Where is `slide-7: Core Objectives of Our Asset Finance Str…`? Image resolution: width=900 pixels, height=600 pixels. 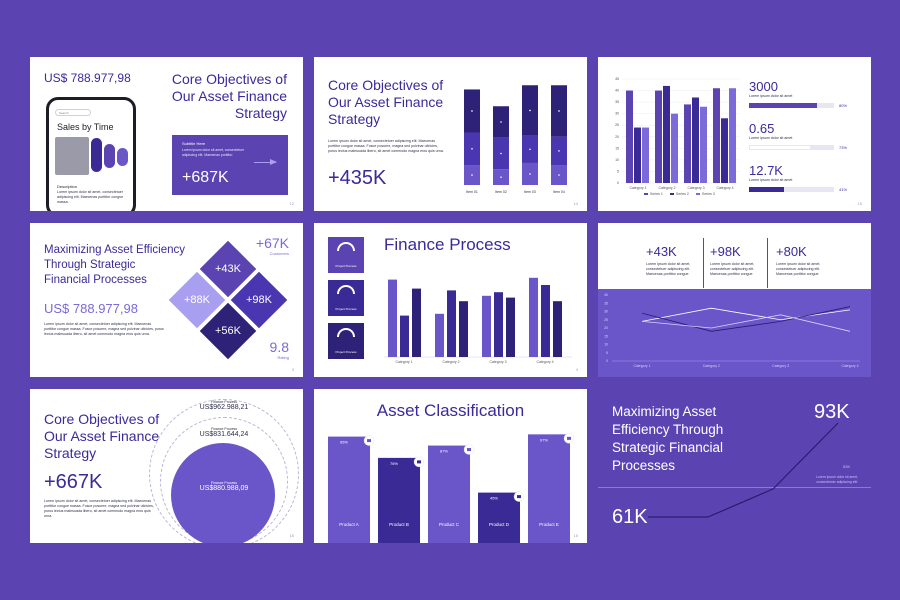 slide-7: Core Objectives of Our Asset Finance Str… is located at coordinates (166, 466).